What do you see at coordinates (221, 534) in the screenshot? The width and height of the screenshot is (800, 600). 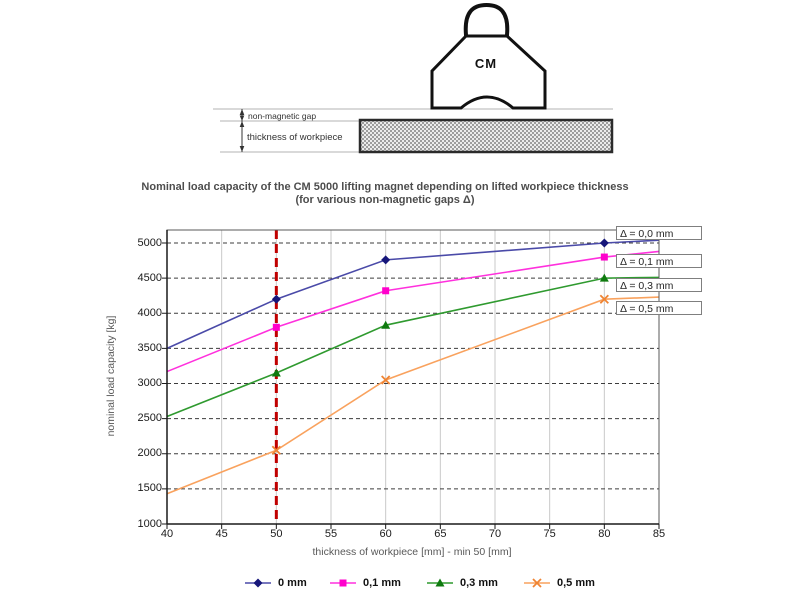 I see `x-tick-label: 45` at bounding box center [221, 534].